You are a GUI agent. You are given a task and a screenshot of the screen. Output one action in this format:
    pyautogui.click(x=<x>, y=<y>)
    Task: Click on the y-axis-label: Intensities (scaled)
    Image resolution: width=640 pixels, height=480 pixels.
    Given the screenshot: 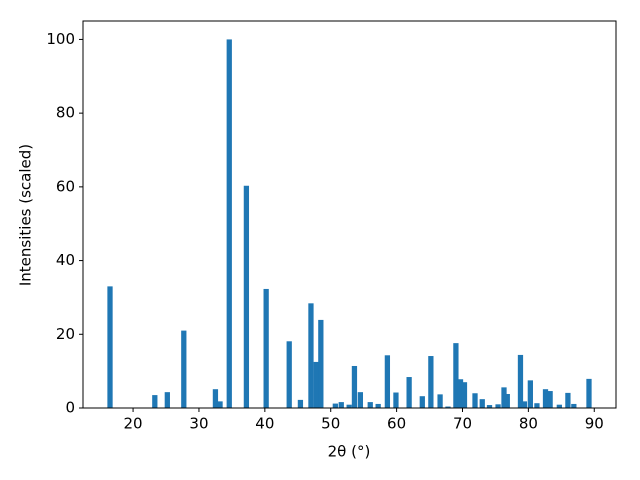 What is the action you would take?
    pyautogui.click(x=26, y=215)
    